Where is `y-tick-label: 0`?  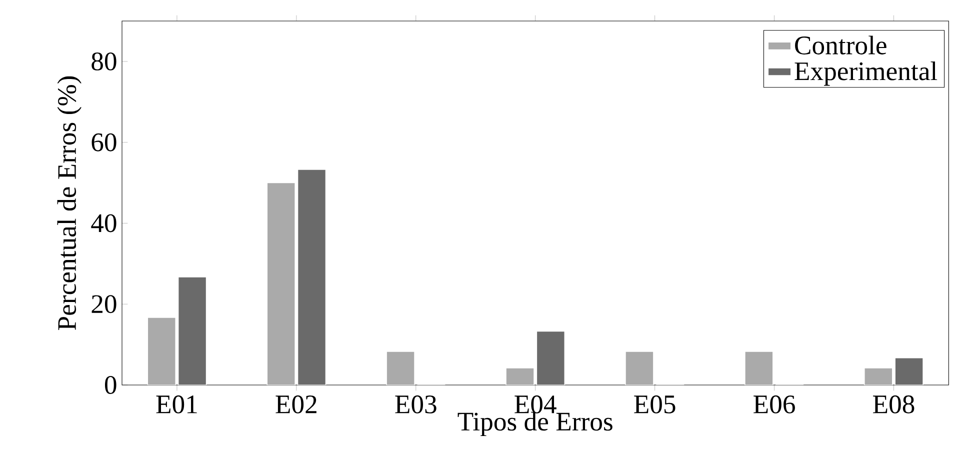 y-tick-label: 0 is located at coordinates (110, 385).